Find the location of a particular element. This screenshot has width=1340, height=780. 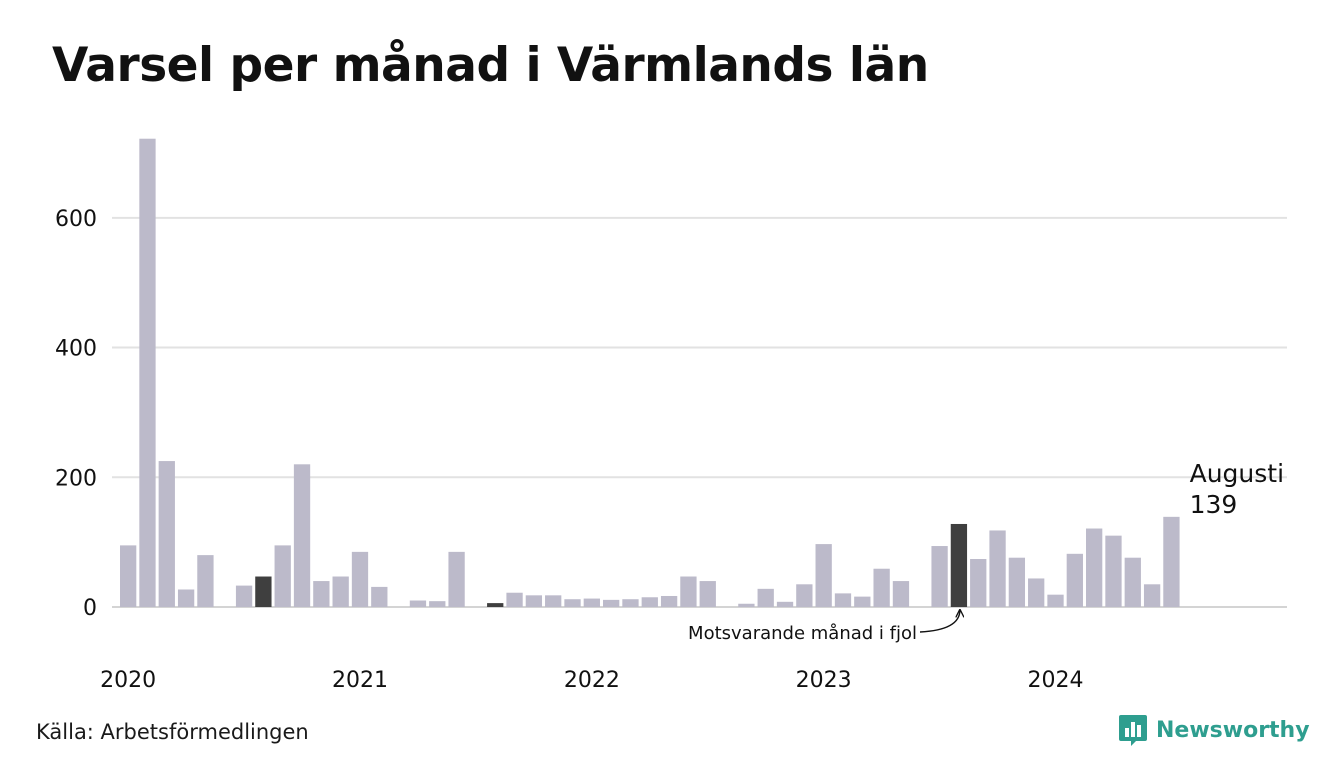

x-tick-label: 2022 is located at coordinates (592, 680).